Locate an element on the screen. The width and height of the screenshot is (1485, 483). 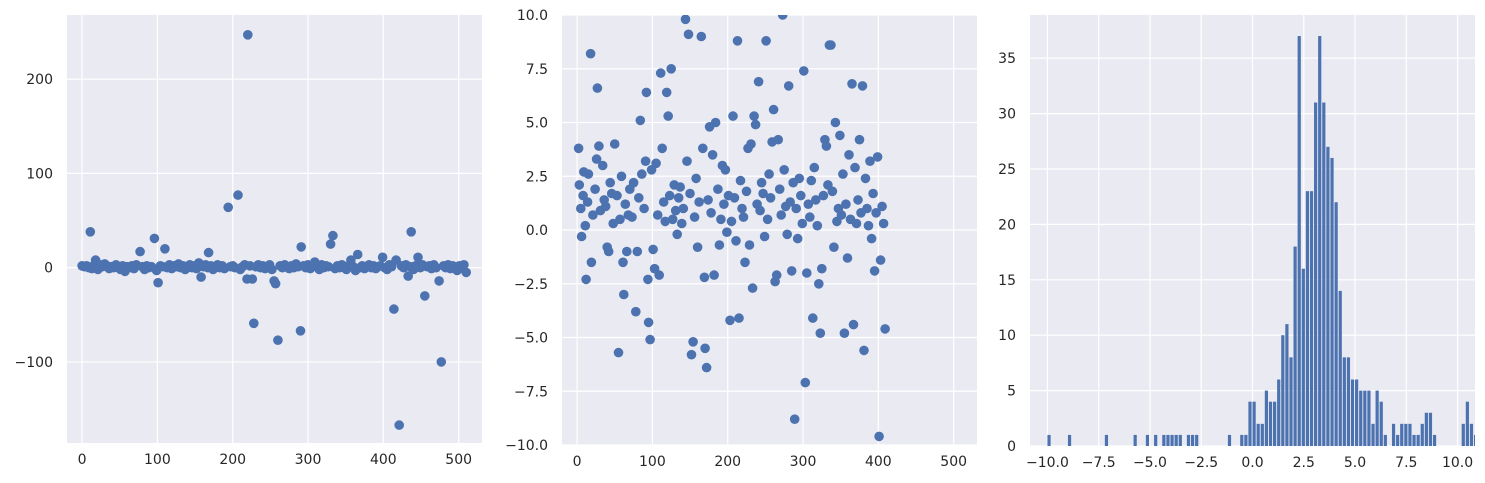
y-tick-label: 0 is located at coordinates (1011, 447).